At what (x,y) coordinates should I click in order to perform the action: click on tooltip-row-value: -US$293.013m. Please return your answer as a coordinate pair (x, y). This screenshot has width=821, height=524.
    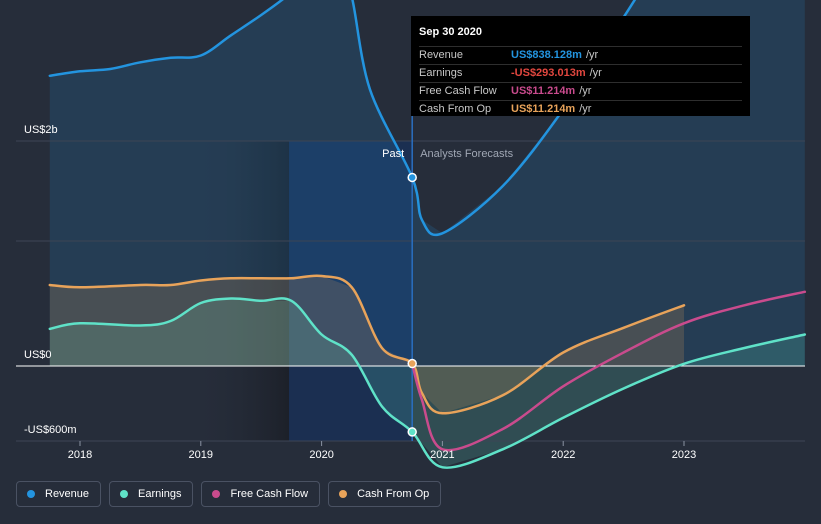
    Looking at the image, I should click on (548, 73).